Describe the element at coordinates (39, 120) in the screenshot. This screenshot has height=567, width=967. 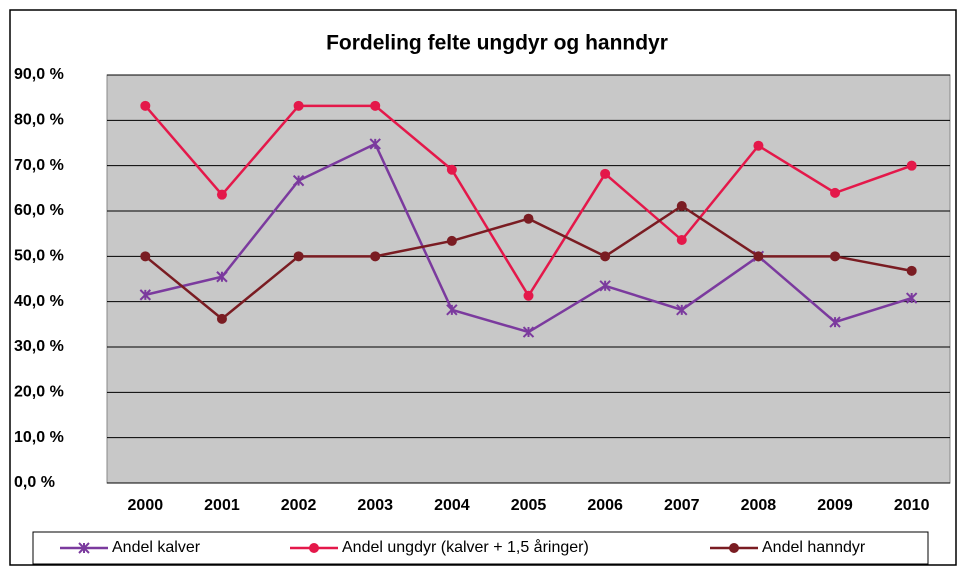
I see `y-tick-label: 80,0 %` at that location.